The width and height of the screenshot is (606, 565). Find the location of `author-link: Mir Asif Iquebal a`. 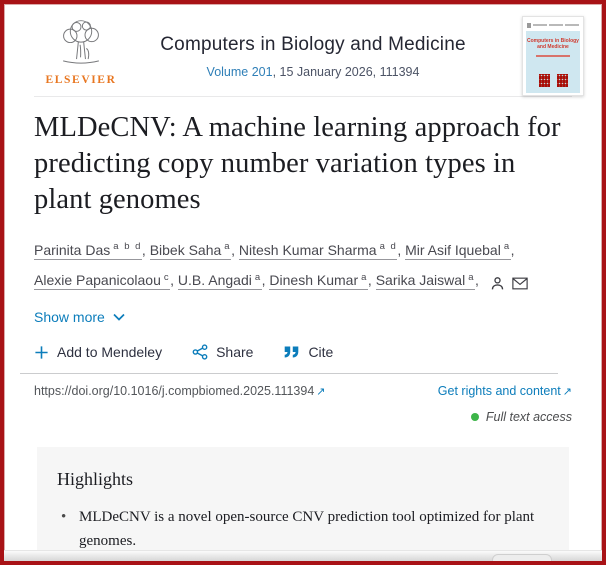

author-link: Mir Asif Iquebal a is located at coordinates (458, 250).